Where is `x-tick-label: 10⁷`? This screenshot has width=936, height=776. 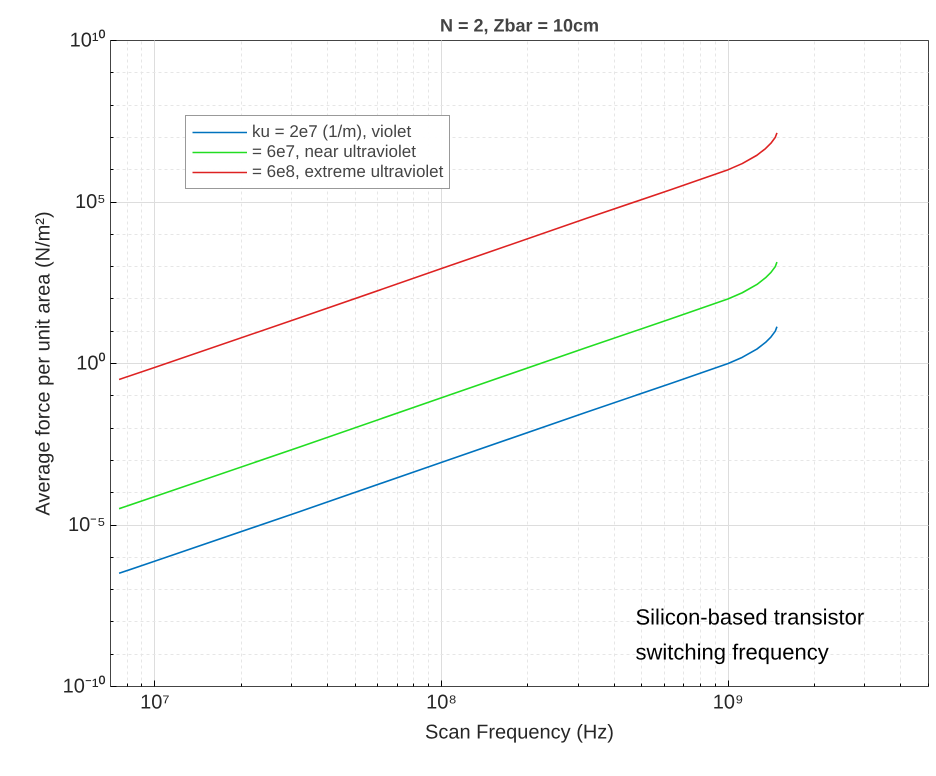 x-tick-label: 10⁷ is located at coordinates (155, 703).